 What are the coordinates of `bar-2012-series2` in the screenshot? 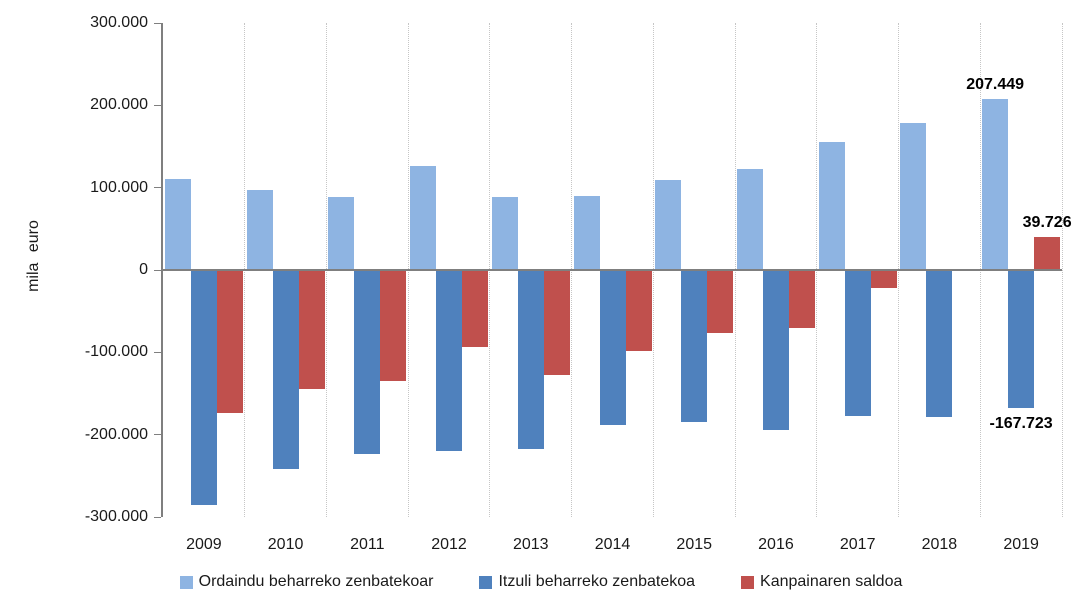 It's located at (475, 309).